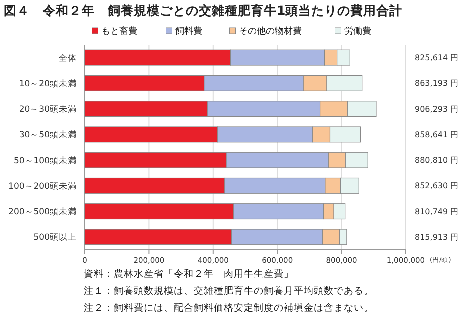  I want to click on text: 815,913 円, so click(437, 237).